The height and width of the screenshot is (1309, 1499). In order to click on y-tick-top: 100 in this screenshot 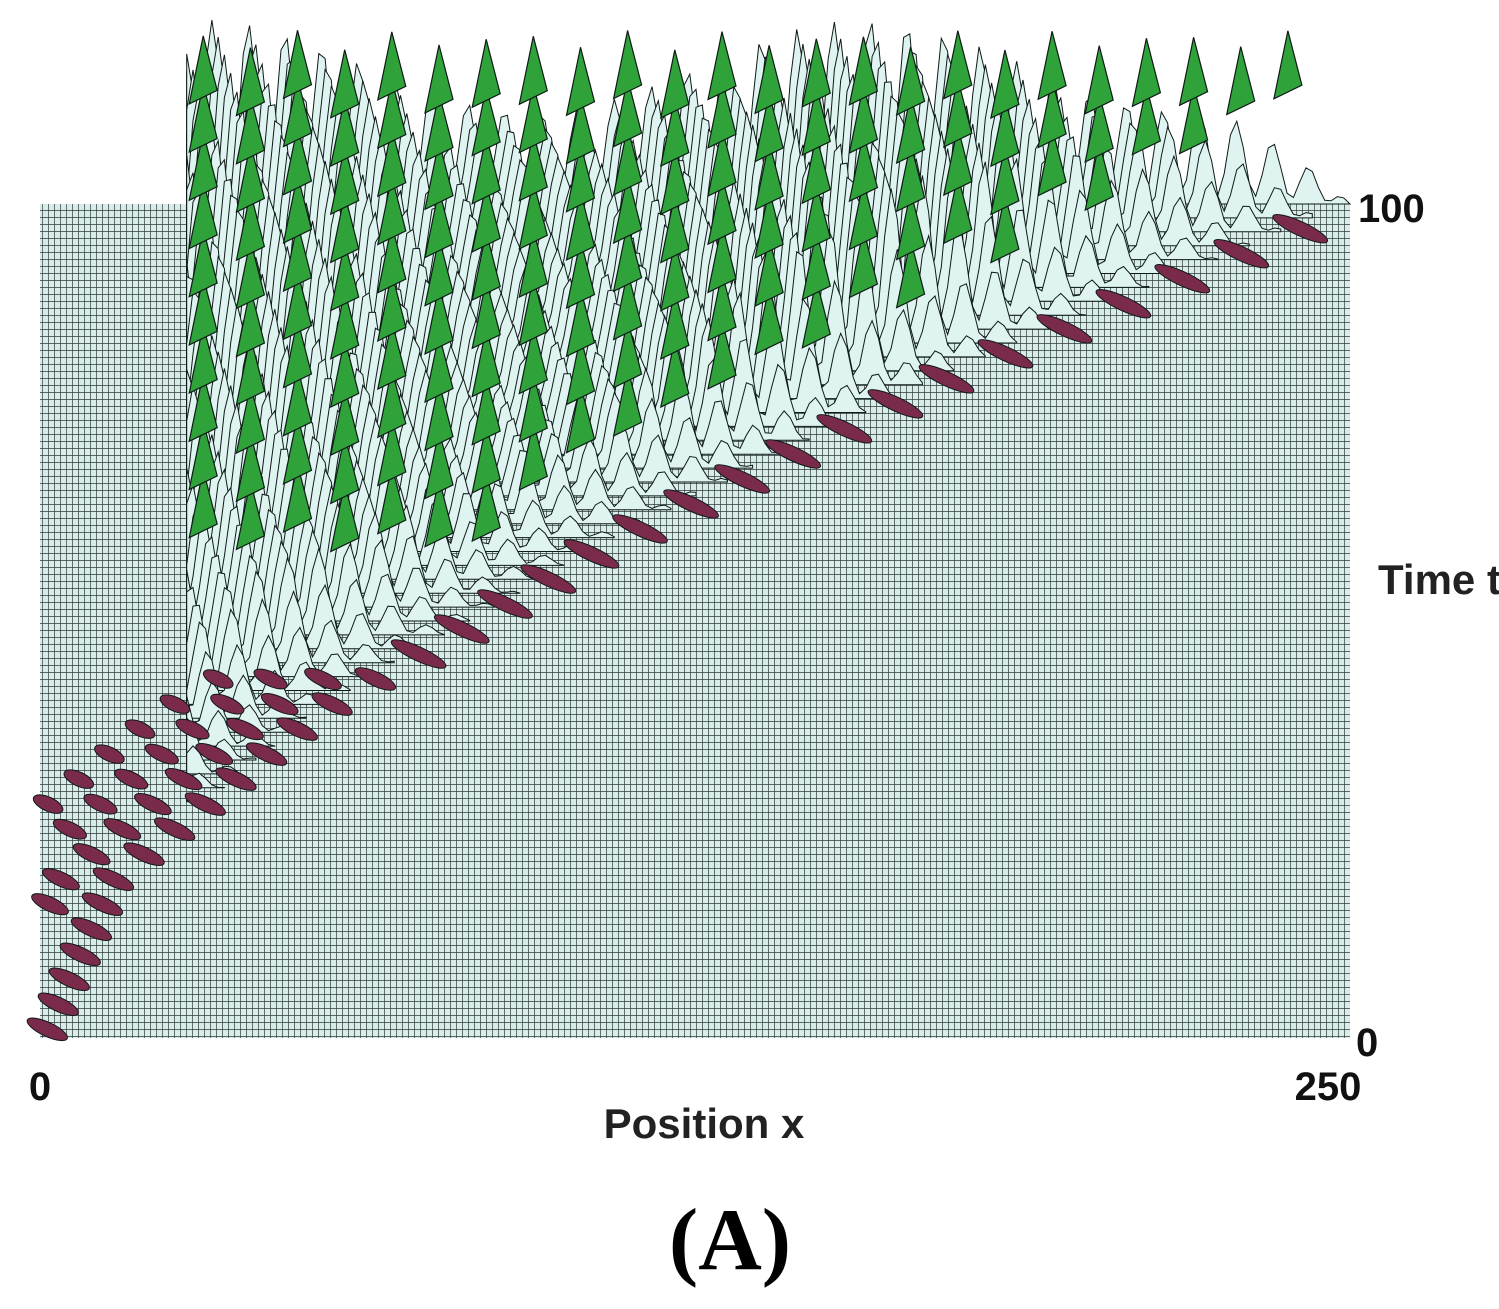, I will do `click(1391, 209)`.